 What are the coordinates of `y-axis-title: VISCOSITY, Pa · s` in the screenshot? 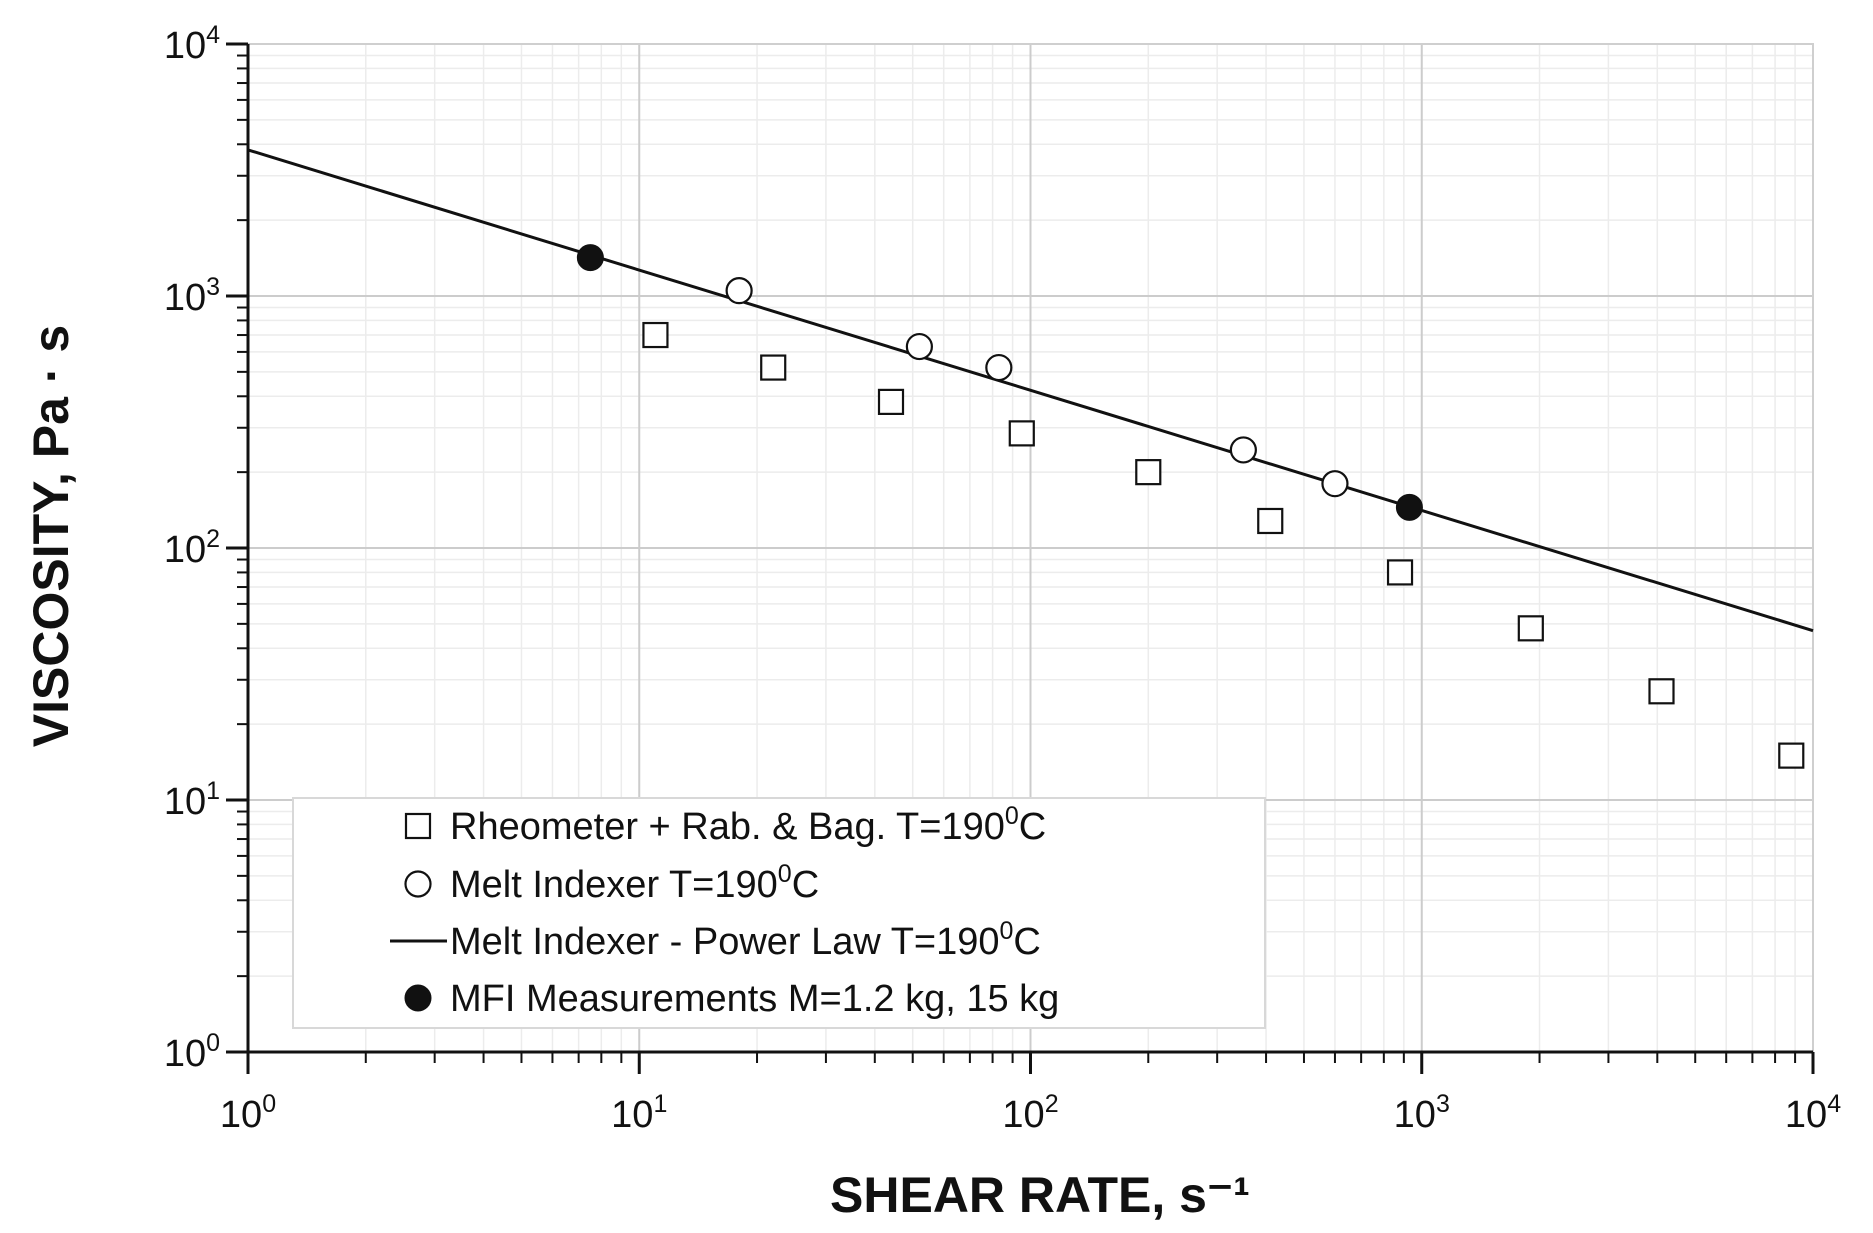 It's located at (51, 536).